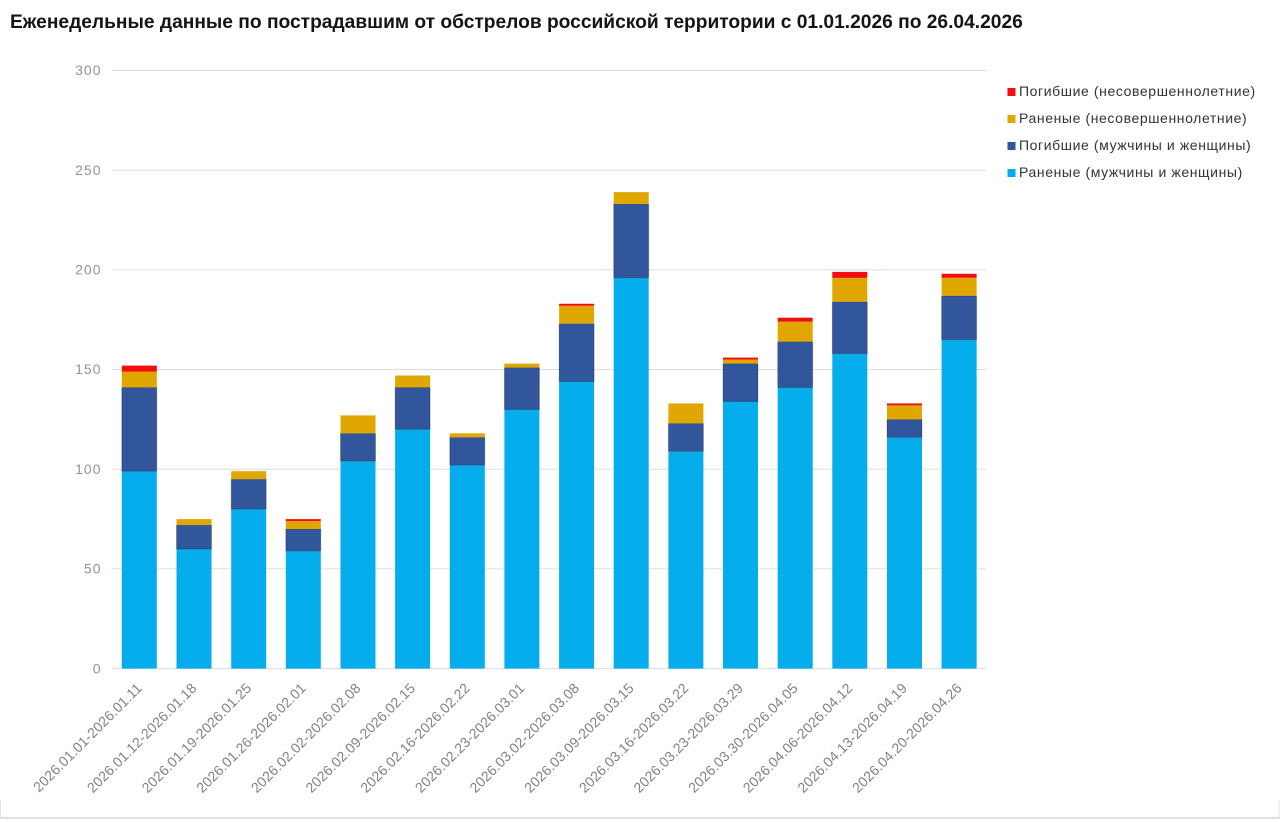  I want to click on svg-text: 2026.01.19-2026.01.25, so click(196, 738).